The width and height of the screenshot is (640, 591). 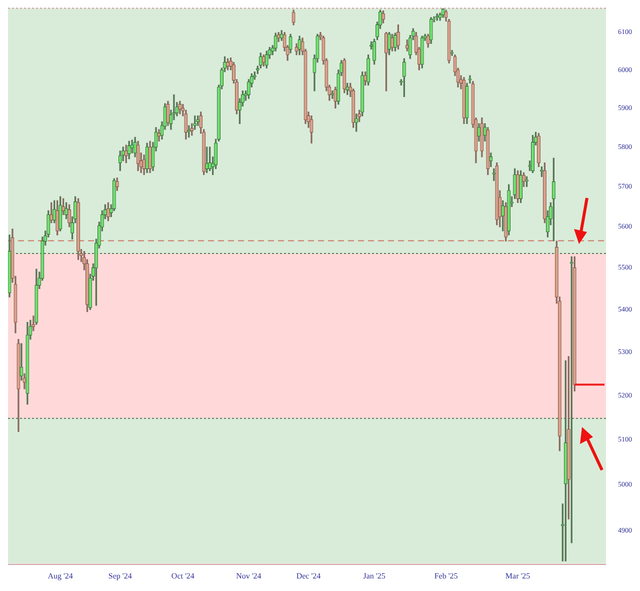 What do you see at coordinates (374, 575) in the screenshot?
I see `x-tick-label: Jan '25` at bounding box center [374, 575].